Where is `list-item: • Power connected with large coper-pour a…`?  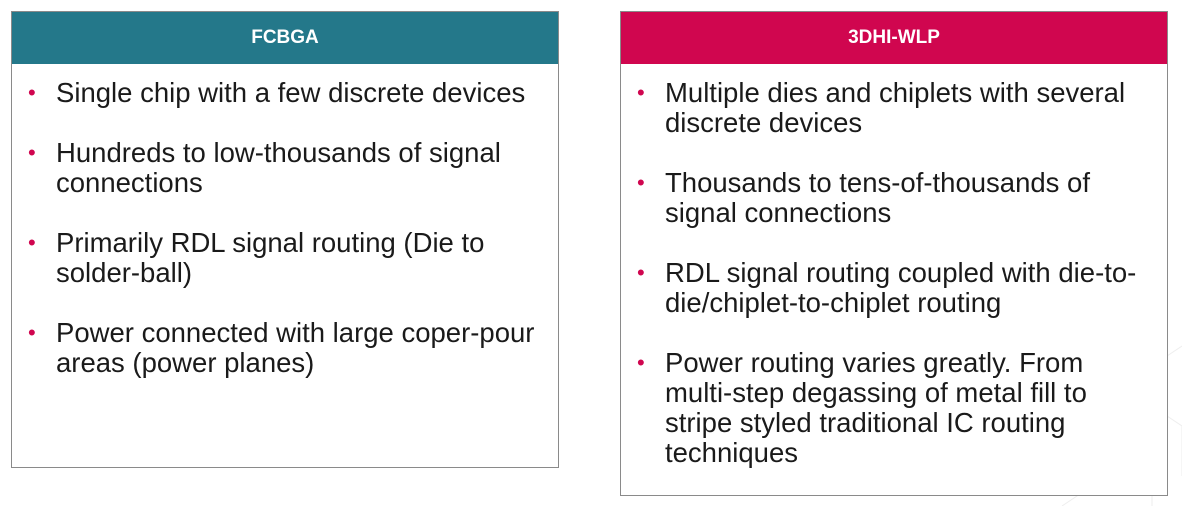 list-item: • Power connected with large coper-pour a… is located at coordinates (281, 347).